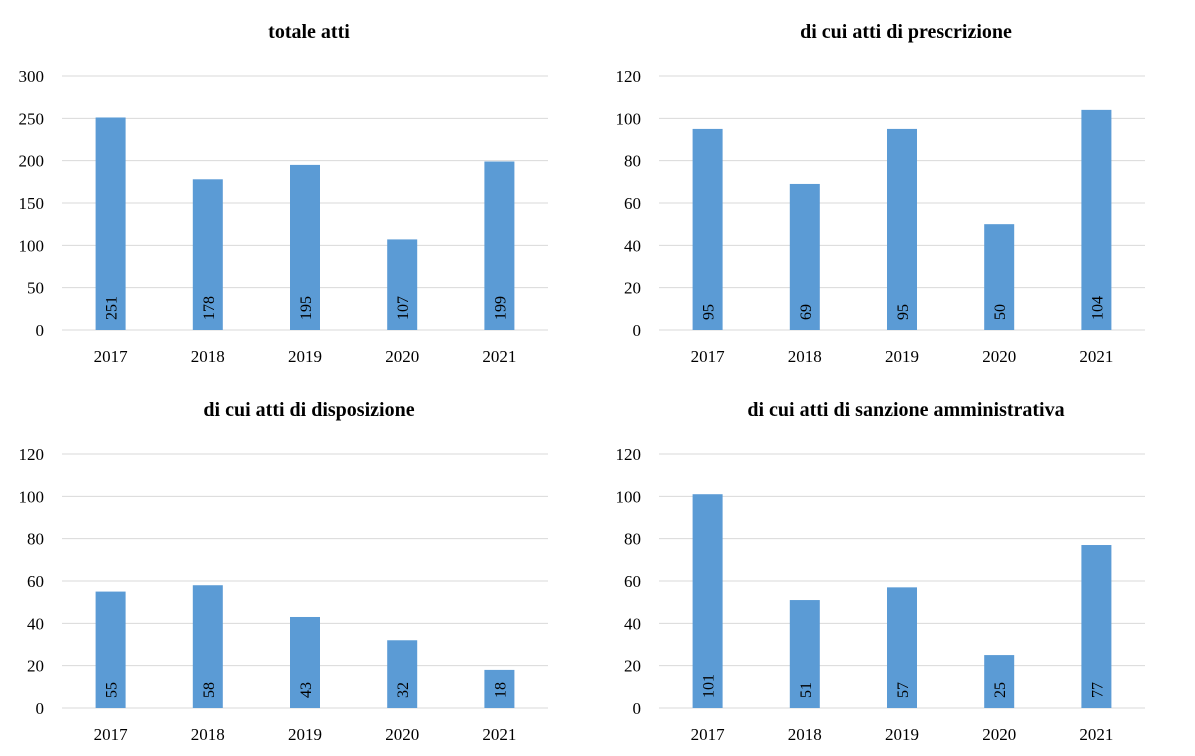 The width and height of the screenshot is (1195, 756). Describe the element at coordinates (306, 308) in the screenshot. I see `data-label: 195` at that location.